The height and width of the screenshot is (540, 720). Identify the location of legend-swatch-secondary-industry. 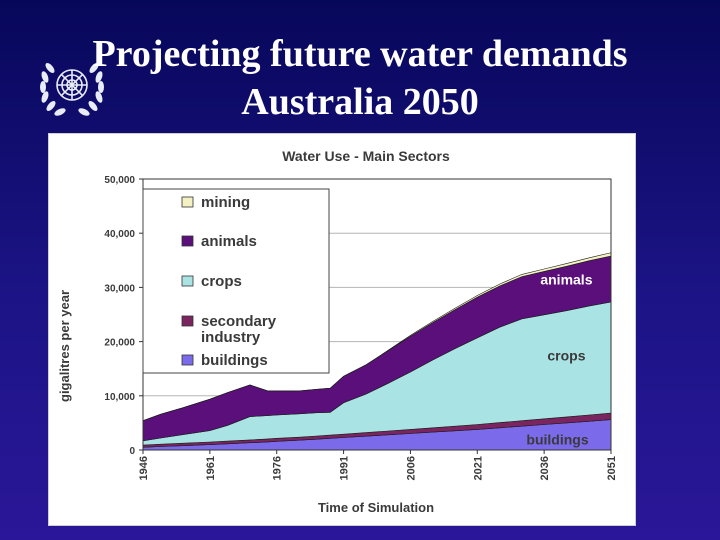
(187, 321).